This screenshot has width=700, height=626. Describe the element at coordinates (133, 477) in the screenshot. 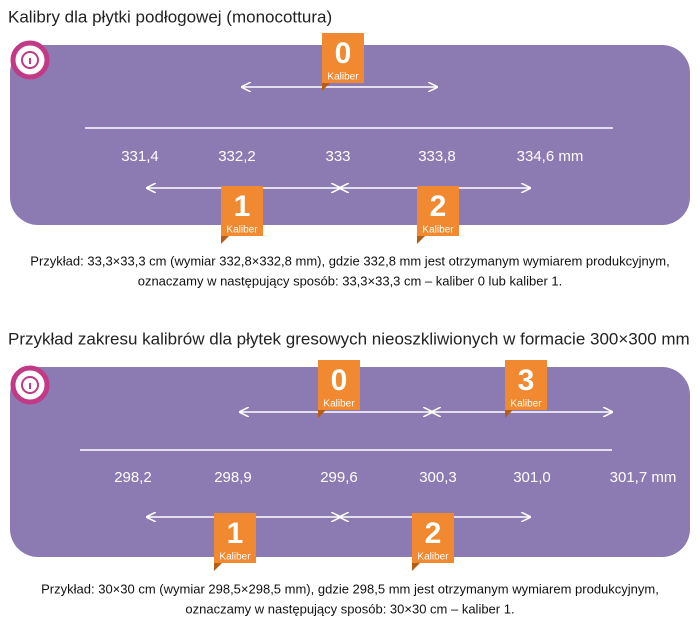

I see `scale-label: 298,2` at that location.